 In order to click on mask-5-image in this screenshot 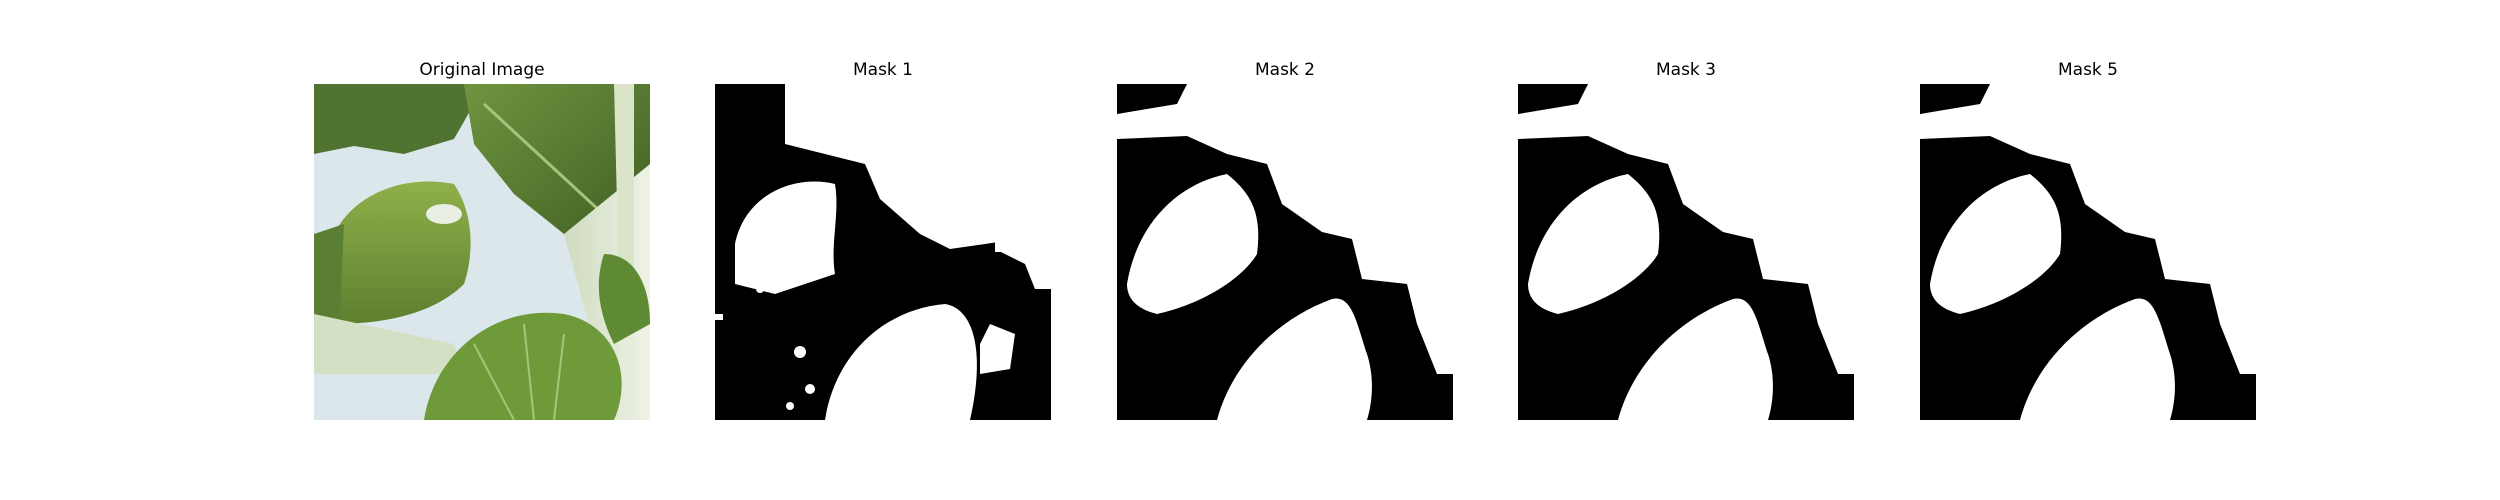, I will do `click(2088, 252)`.